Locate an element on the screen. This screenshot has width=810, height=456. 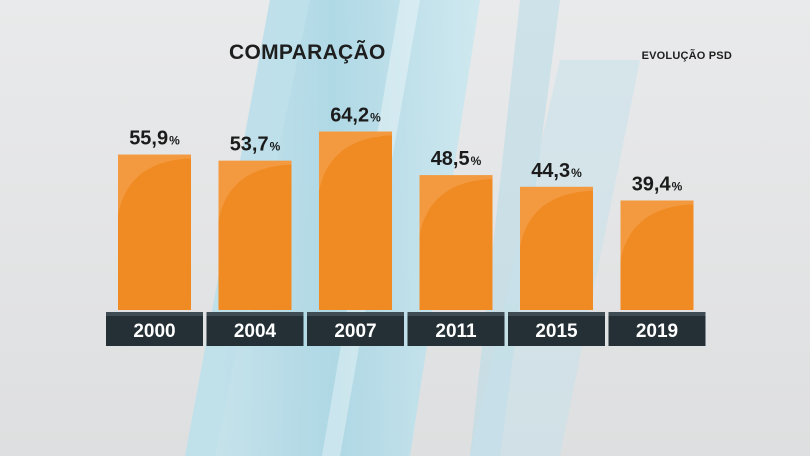
chart-title: COMPARAÇÃO is located at coordinates (307, 52).